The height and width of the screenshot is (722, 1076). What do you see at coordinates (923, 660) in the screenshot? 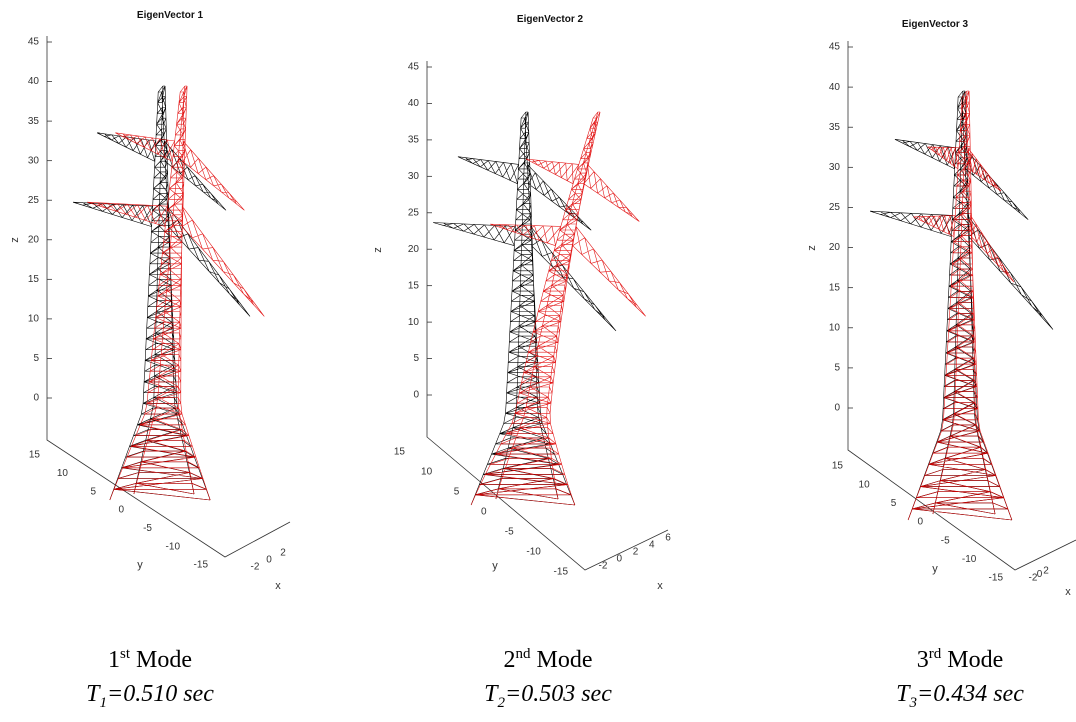
I see `mode-ordinal: 3` at bounding box center [923, 660].